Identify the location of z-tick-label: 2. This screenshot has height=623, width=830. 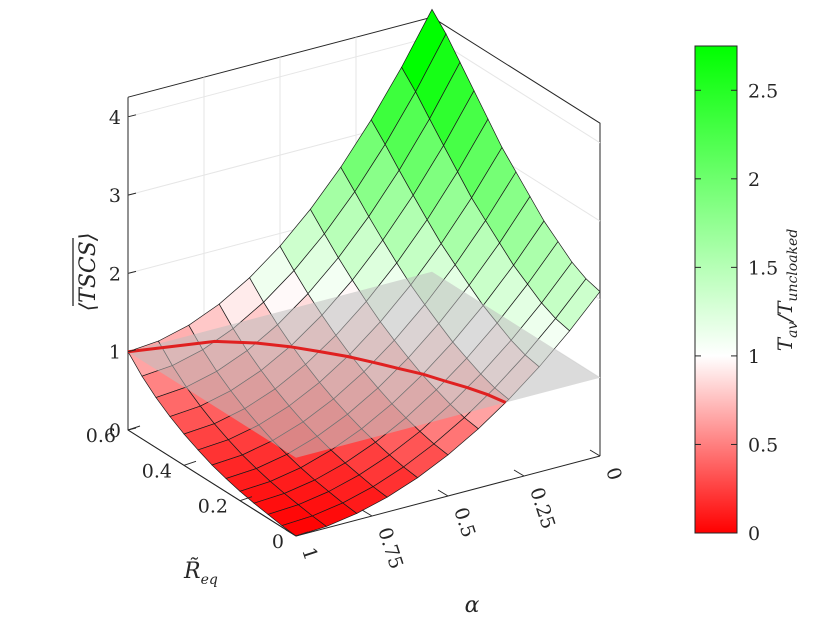
(115, 274).